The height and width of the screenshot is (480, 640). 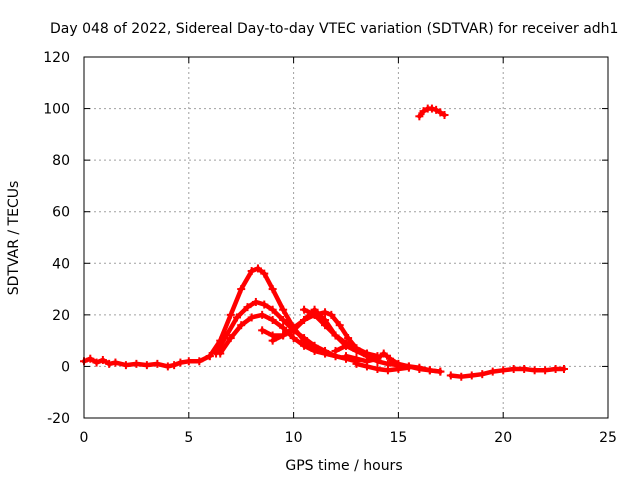 I want to click on y-tick-label: 0, so click(x=65, y=367).